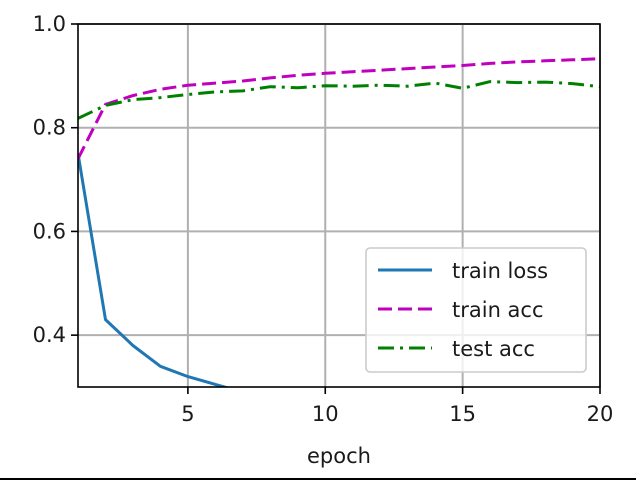 Image resolution: width=636 pixels, height=490 pixels. I want to click on x-axis-label: epoch, so click(339, 456).